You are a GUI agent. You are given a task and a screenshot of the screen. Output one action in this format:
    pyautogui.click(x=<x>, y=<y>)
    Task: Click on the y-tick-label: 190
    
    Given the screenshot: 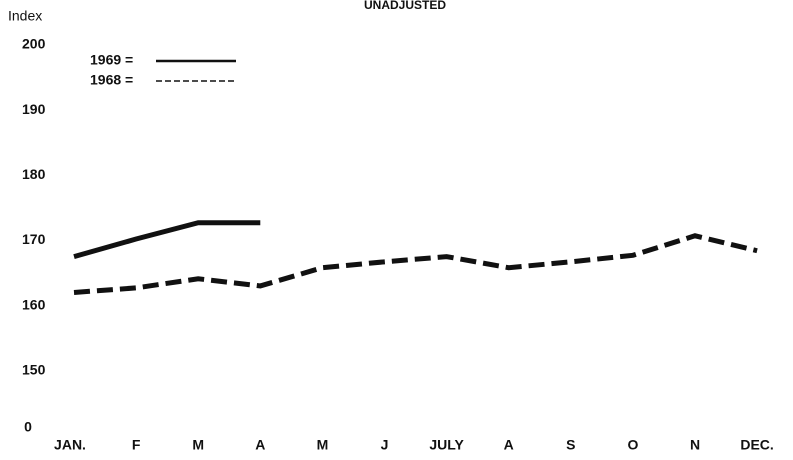 What is the action you would take?
    pyautogui.click(x=34, y=109)
    